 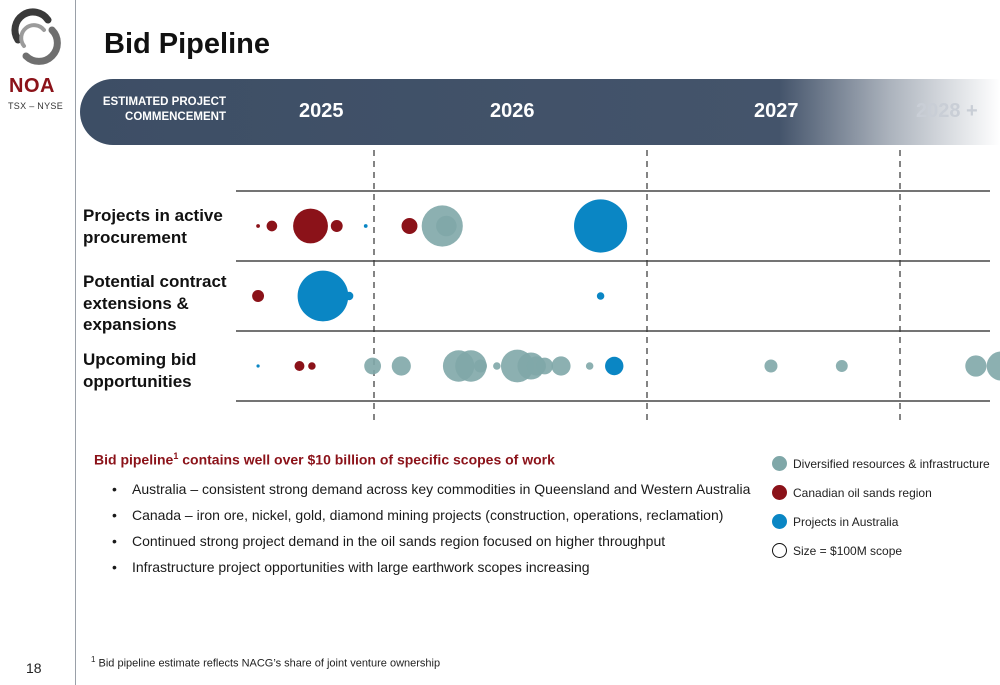 I want to click on sidebar-divider, so click(x=75, y=342).